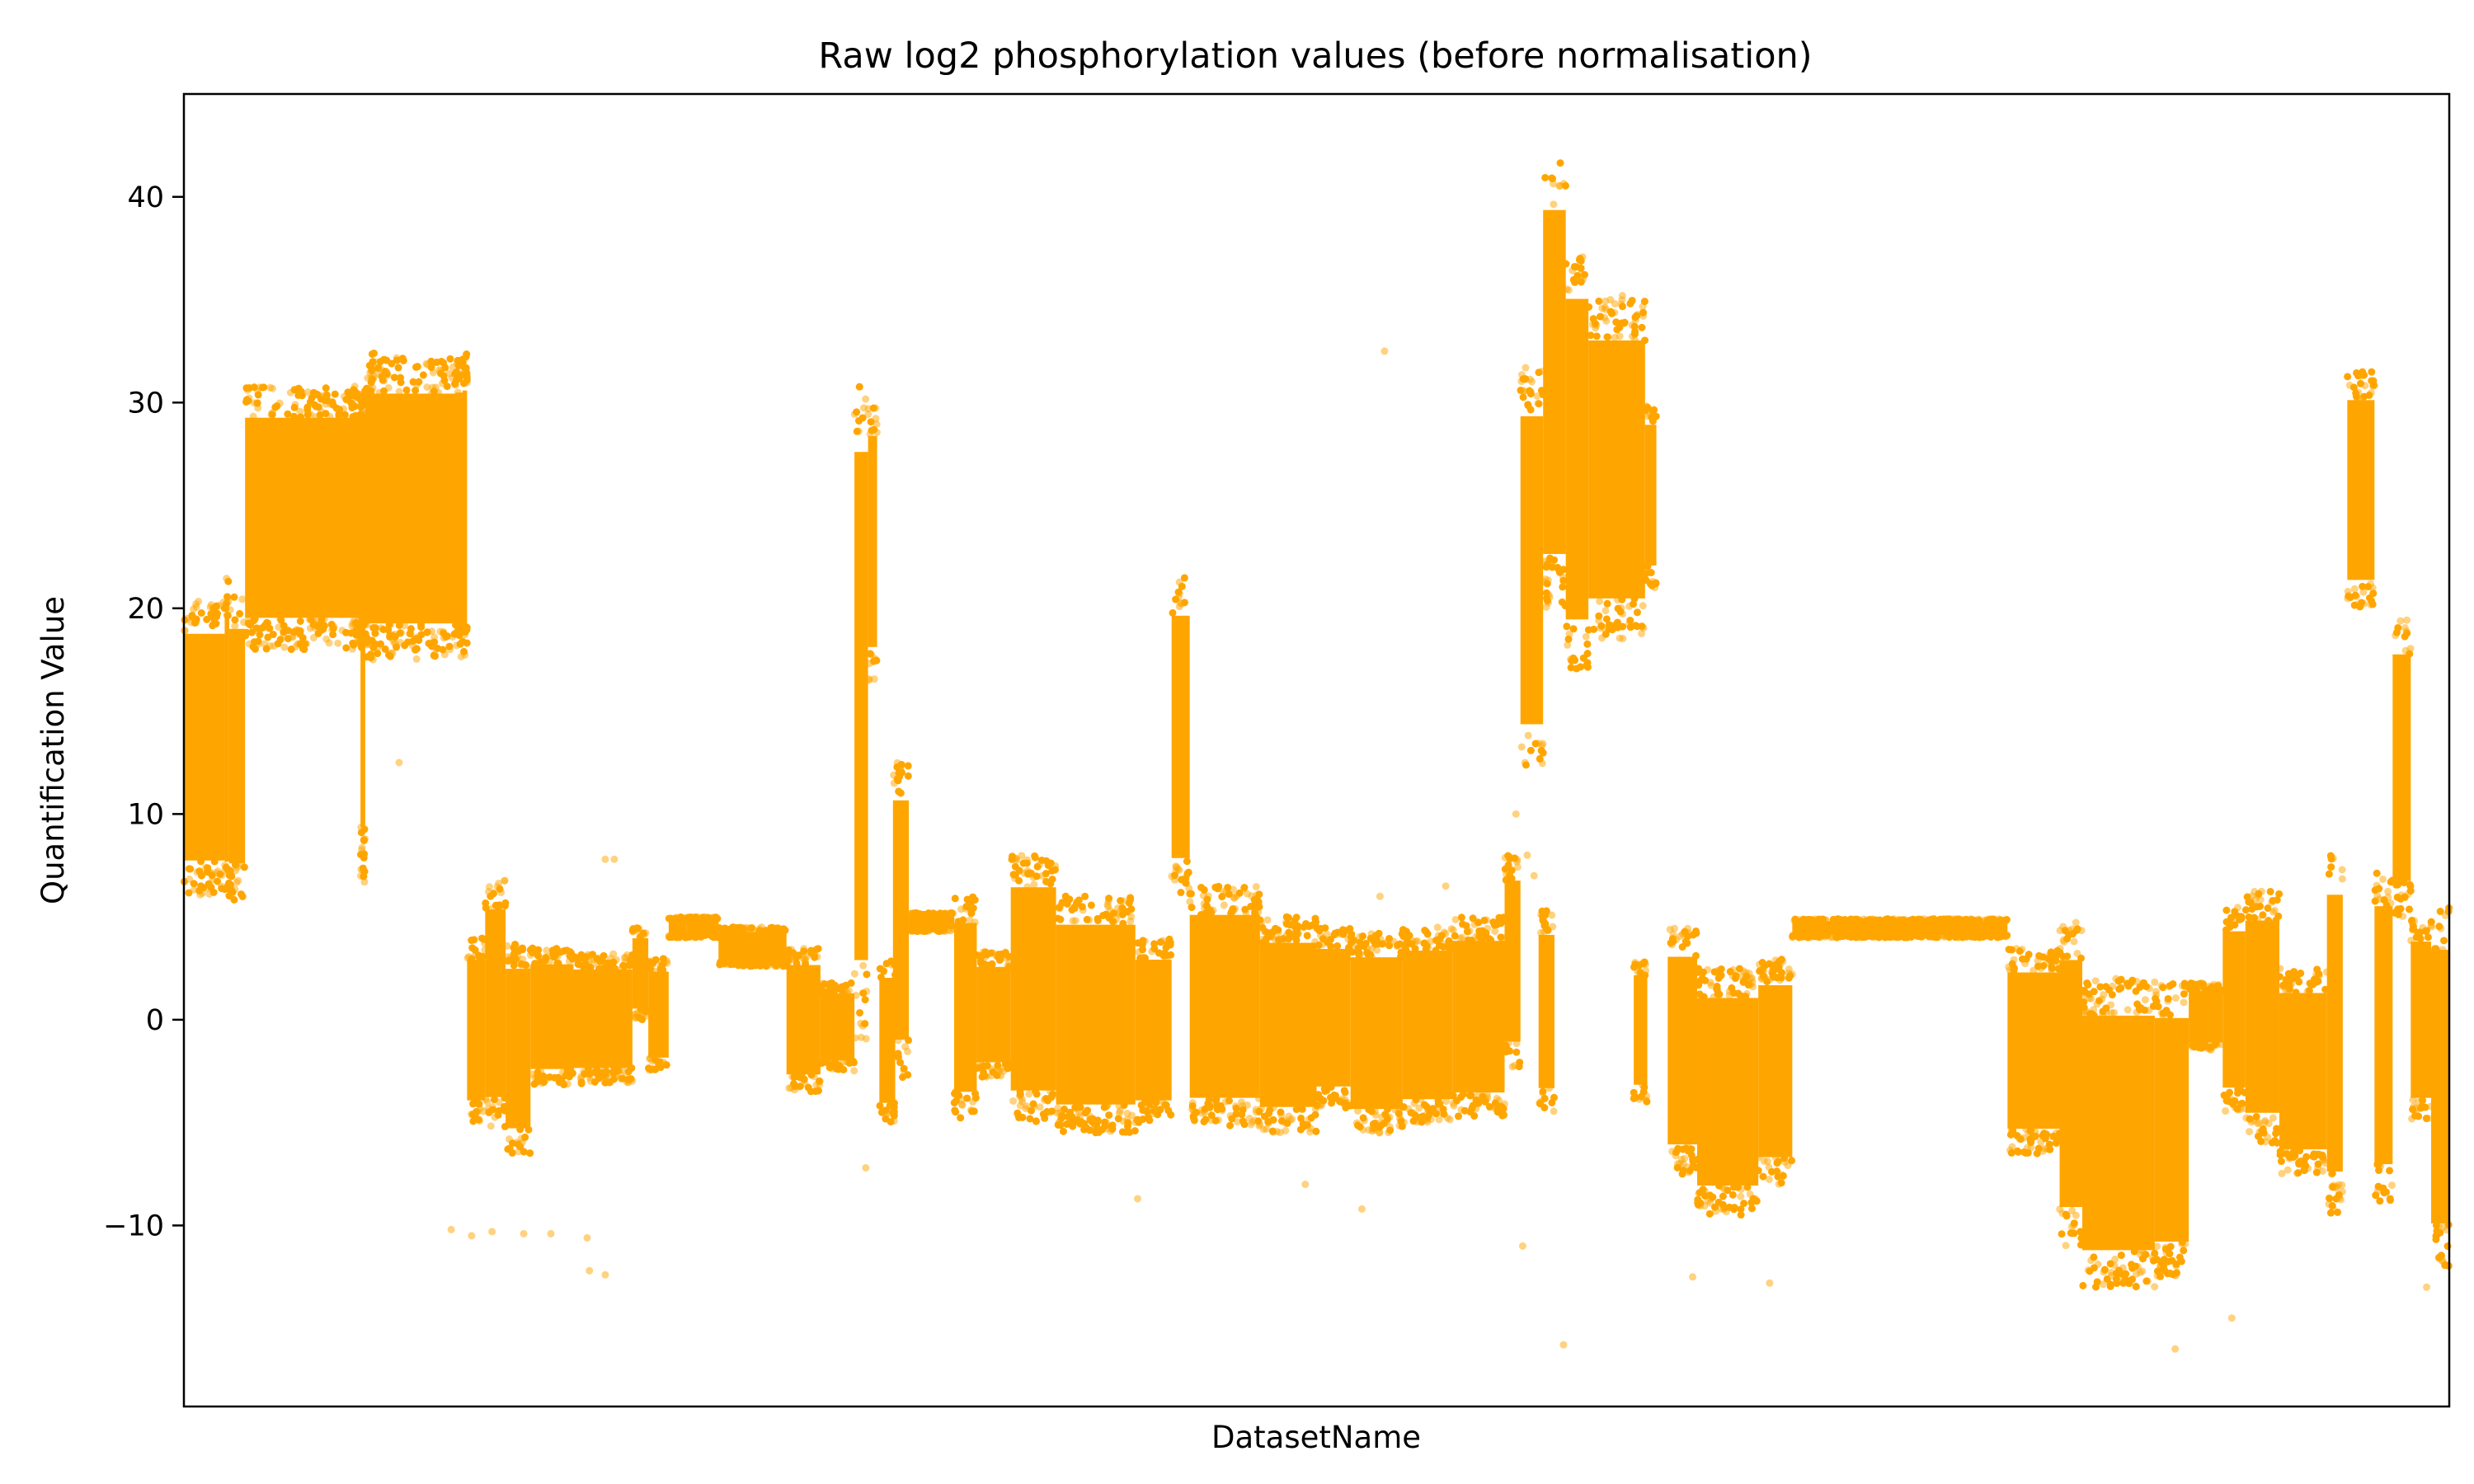 The image size is (2474, 1484). What do you see at coordinates (143, 711) in the screenshot?
I see `y-axis: −10 0 10 20 30 40` at bounding box center [143, 711].